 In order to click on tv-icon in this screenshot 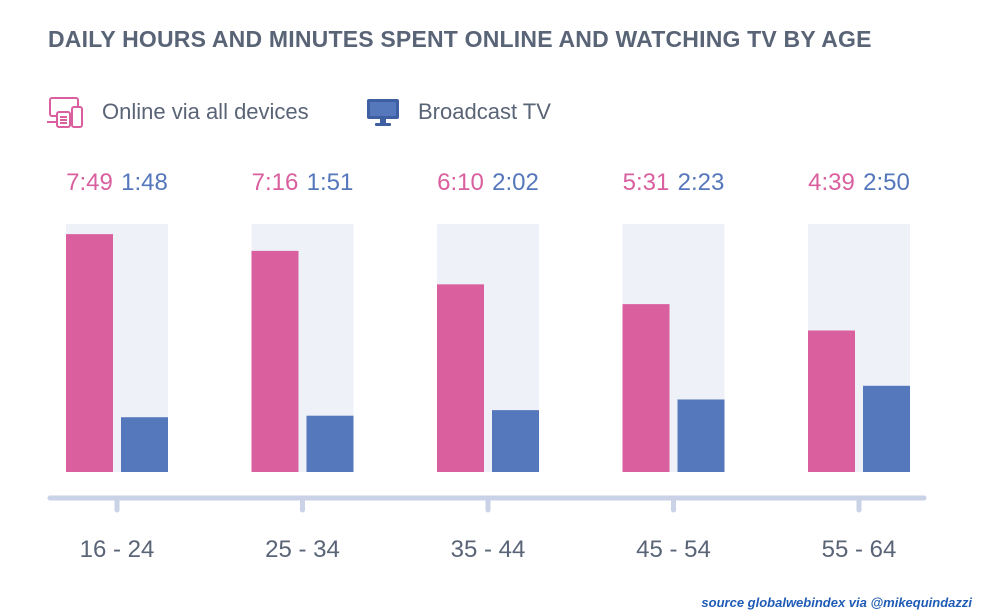, I will do `click(383, 112)`.